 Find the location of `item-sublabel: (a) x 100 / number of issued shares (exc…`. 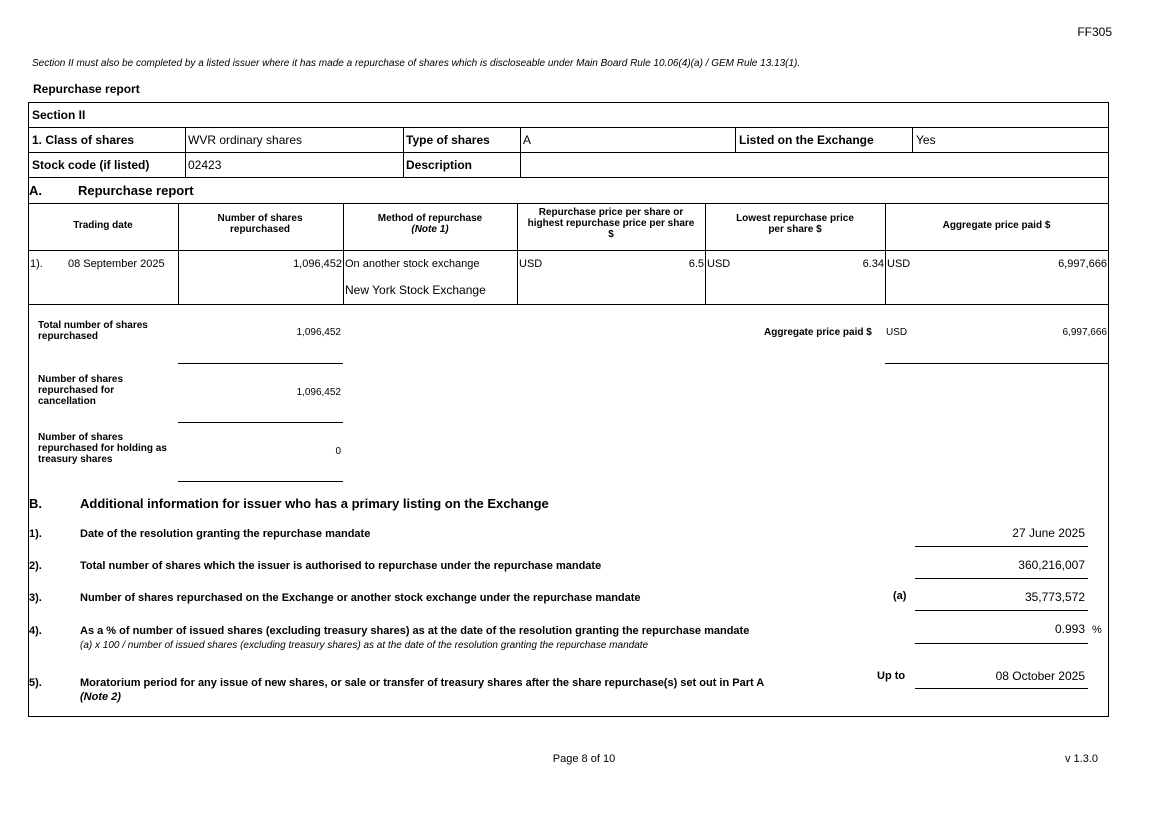

item-sublabel: (a) x 100 / number of issued shares (exc… is located at coordinates (364, 645).